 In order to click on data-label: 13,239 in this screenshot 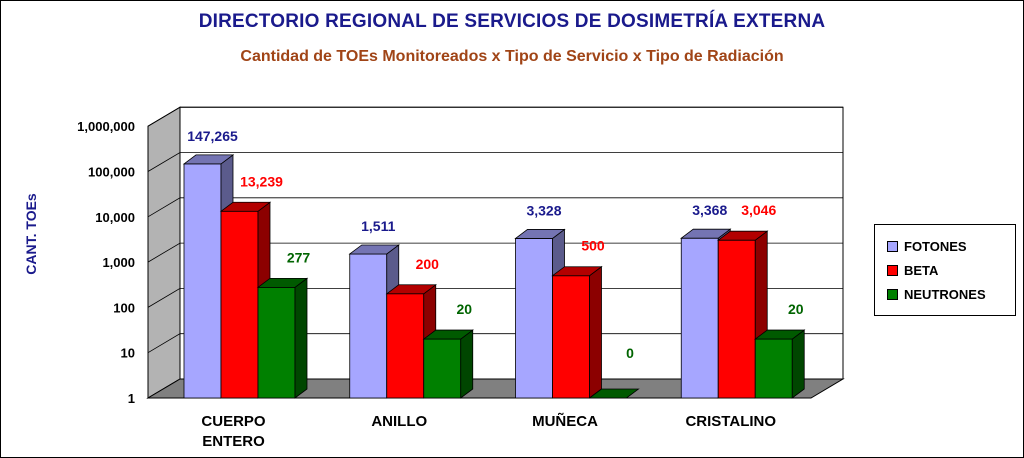, I will do `click(261, 181)`.